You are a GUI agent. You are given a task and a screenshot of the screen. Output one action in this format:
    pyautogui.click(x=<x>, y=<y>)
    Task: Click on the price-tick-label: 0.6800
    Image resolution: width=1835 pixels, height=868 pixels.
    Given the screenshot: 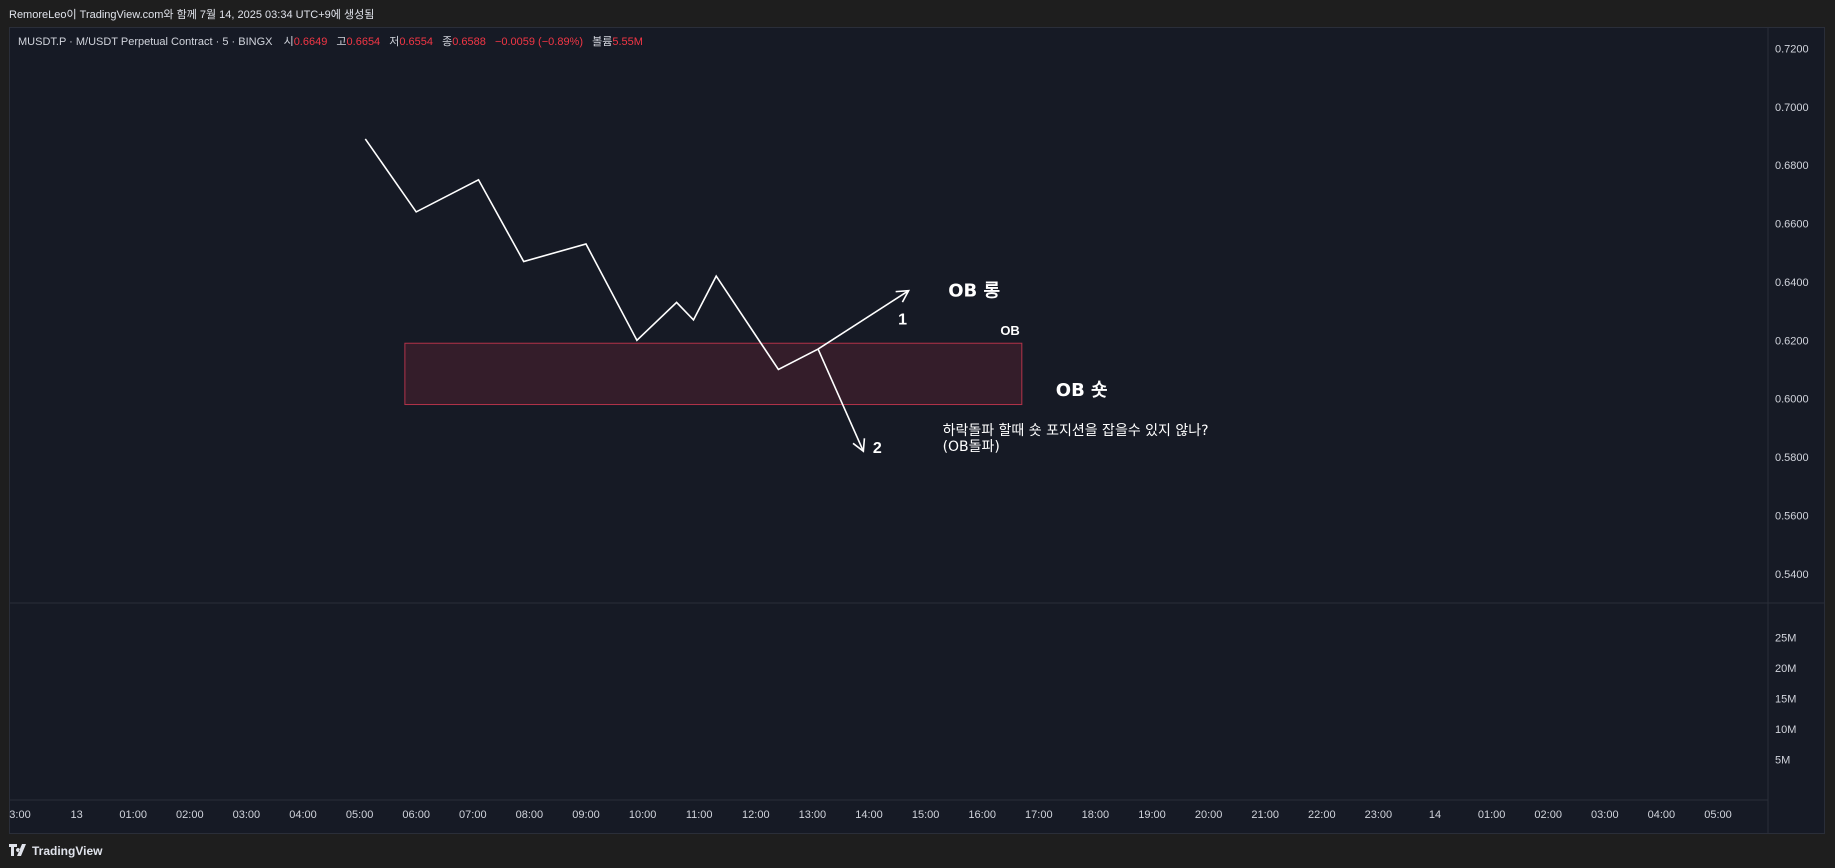 What is the action you would take?
    pyautogui.click(x=1792, y=166)
    